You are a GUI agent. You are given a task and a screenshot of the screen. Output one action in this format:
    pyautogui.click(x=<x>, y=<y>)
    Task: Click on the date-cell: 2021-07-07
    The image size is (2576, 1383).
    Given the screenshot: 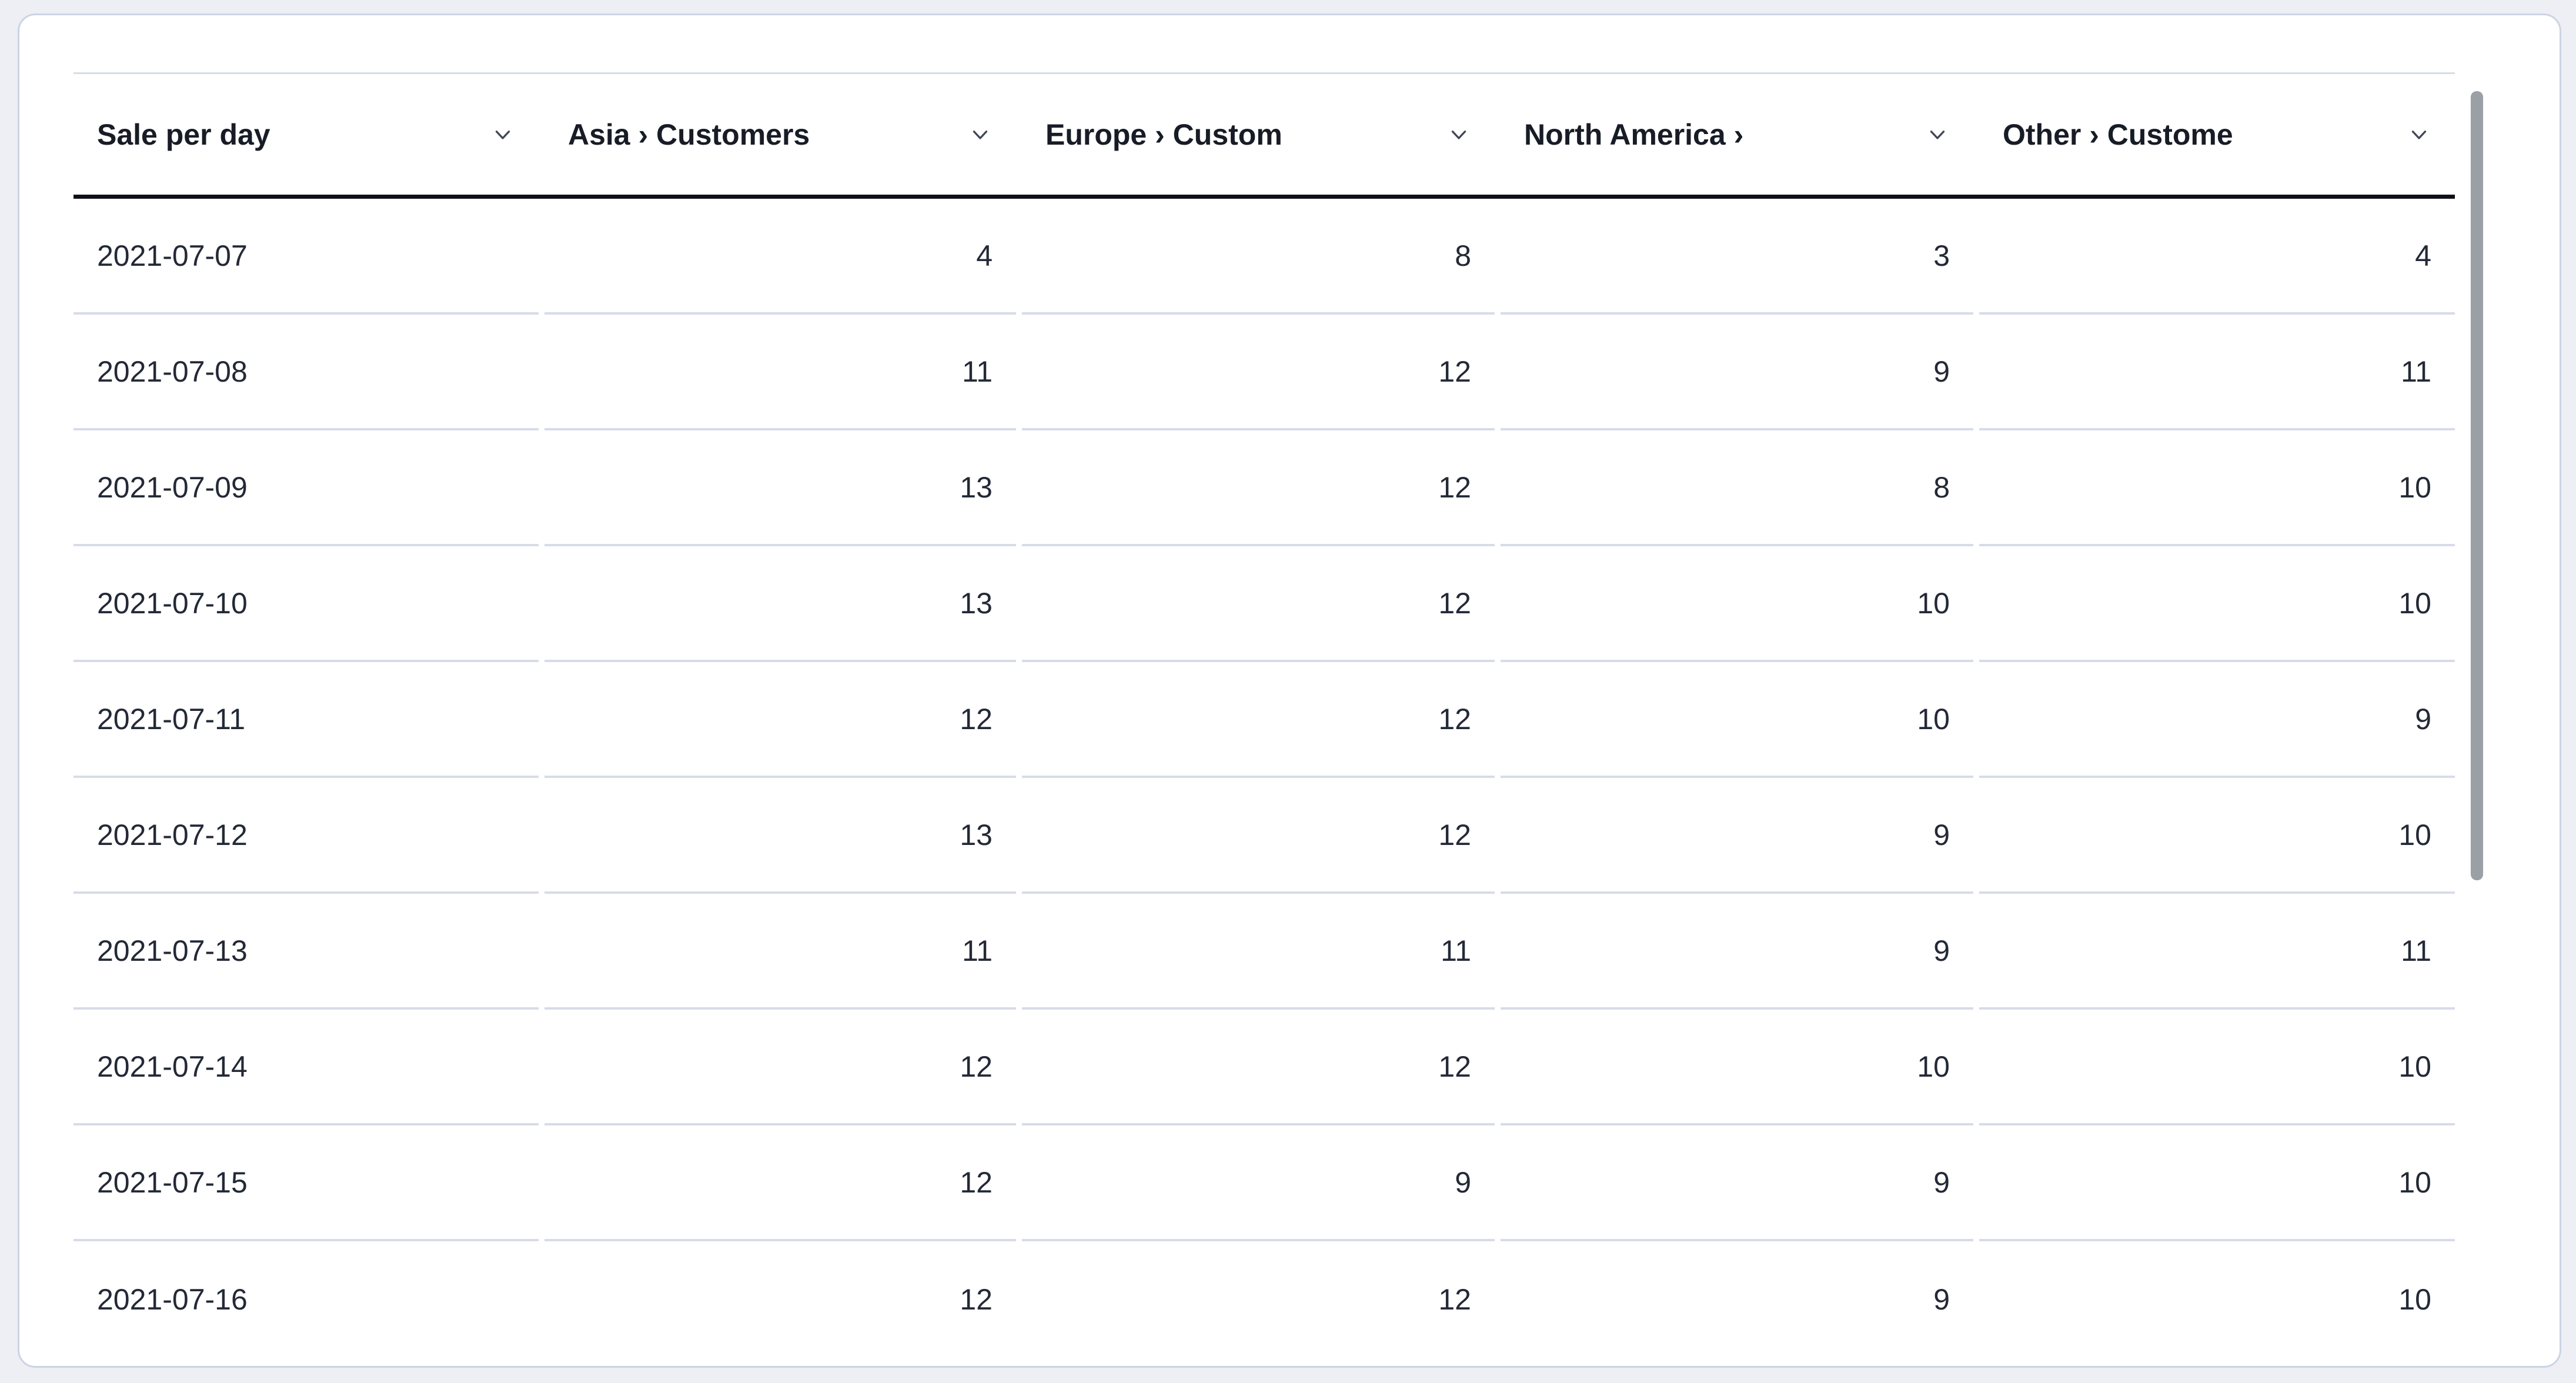 What is the action you would take?
    pyautogui.click(x=306, y=257)
    